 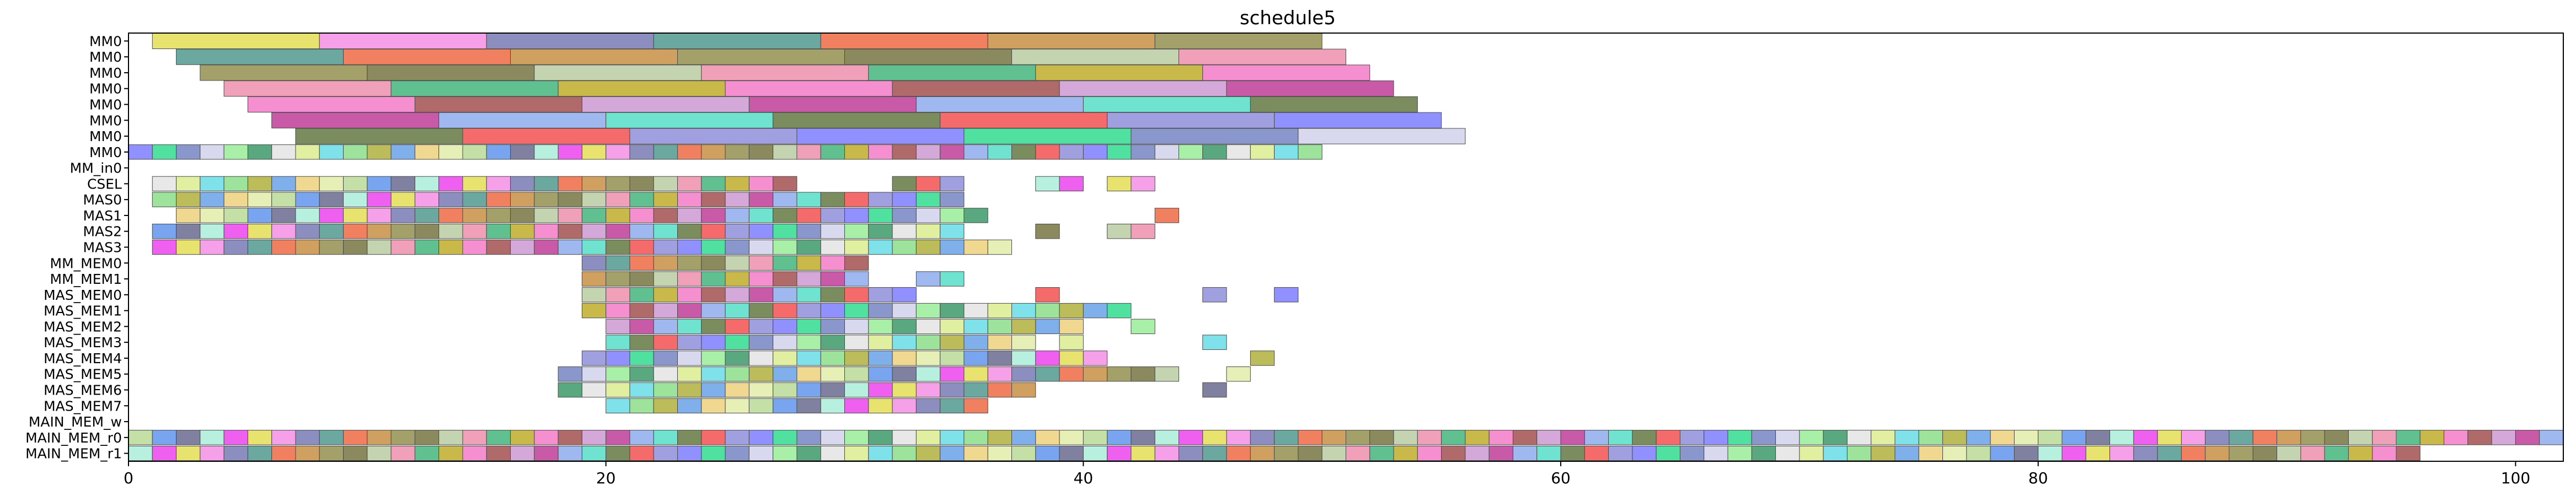 I want to click on chart-title: schedule5, so click(x=1288, y=18).